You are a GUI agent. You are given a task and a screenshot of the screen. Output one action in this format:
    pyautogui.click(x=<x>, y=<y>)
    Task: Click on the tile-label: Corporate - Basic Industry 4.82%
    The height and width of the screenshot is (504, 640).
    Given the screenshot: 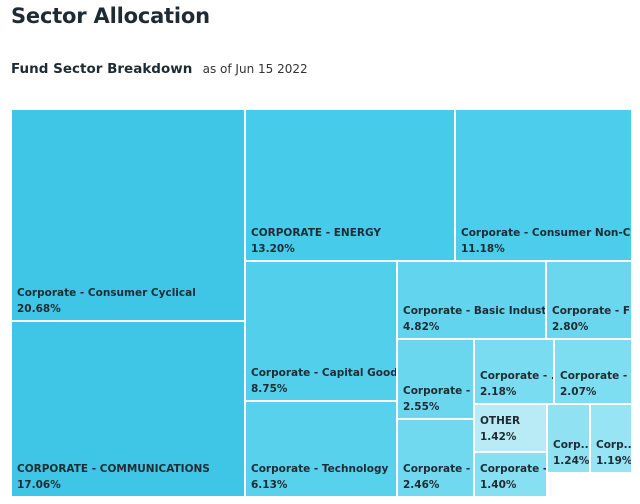 What is the action you would take?
    pyautogui.click(x=474, y=319)
    